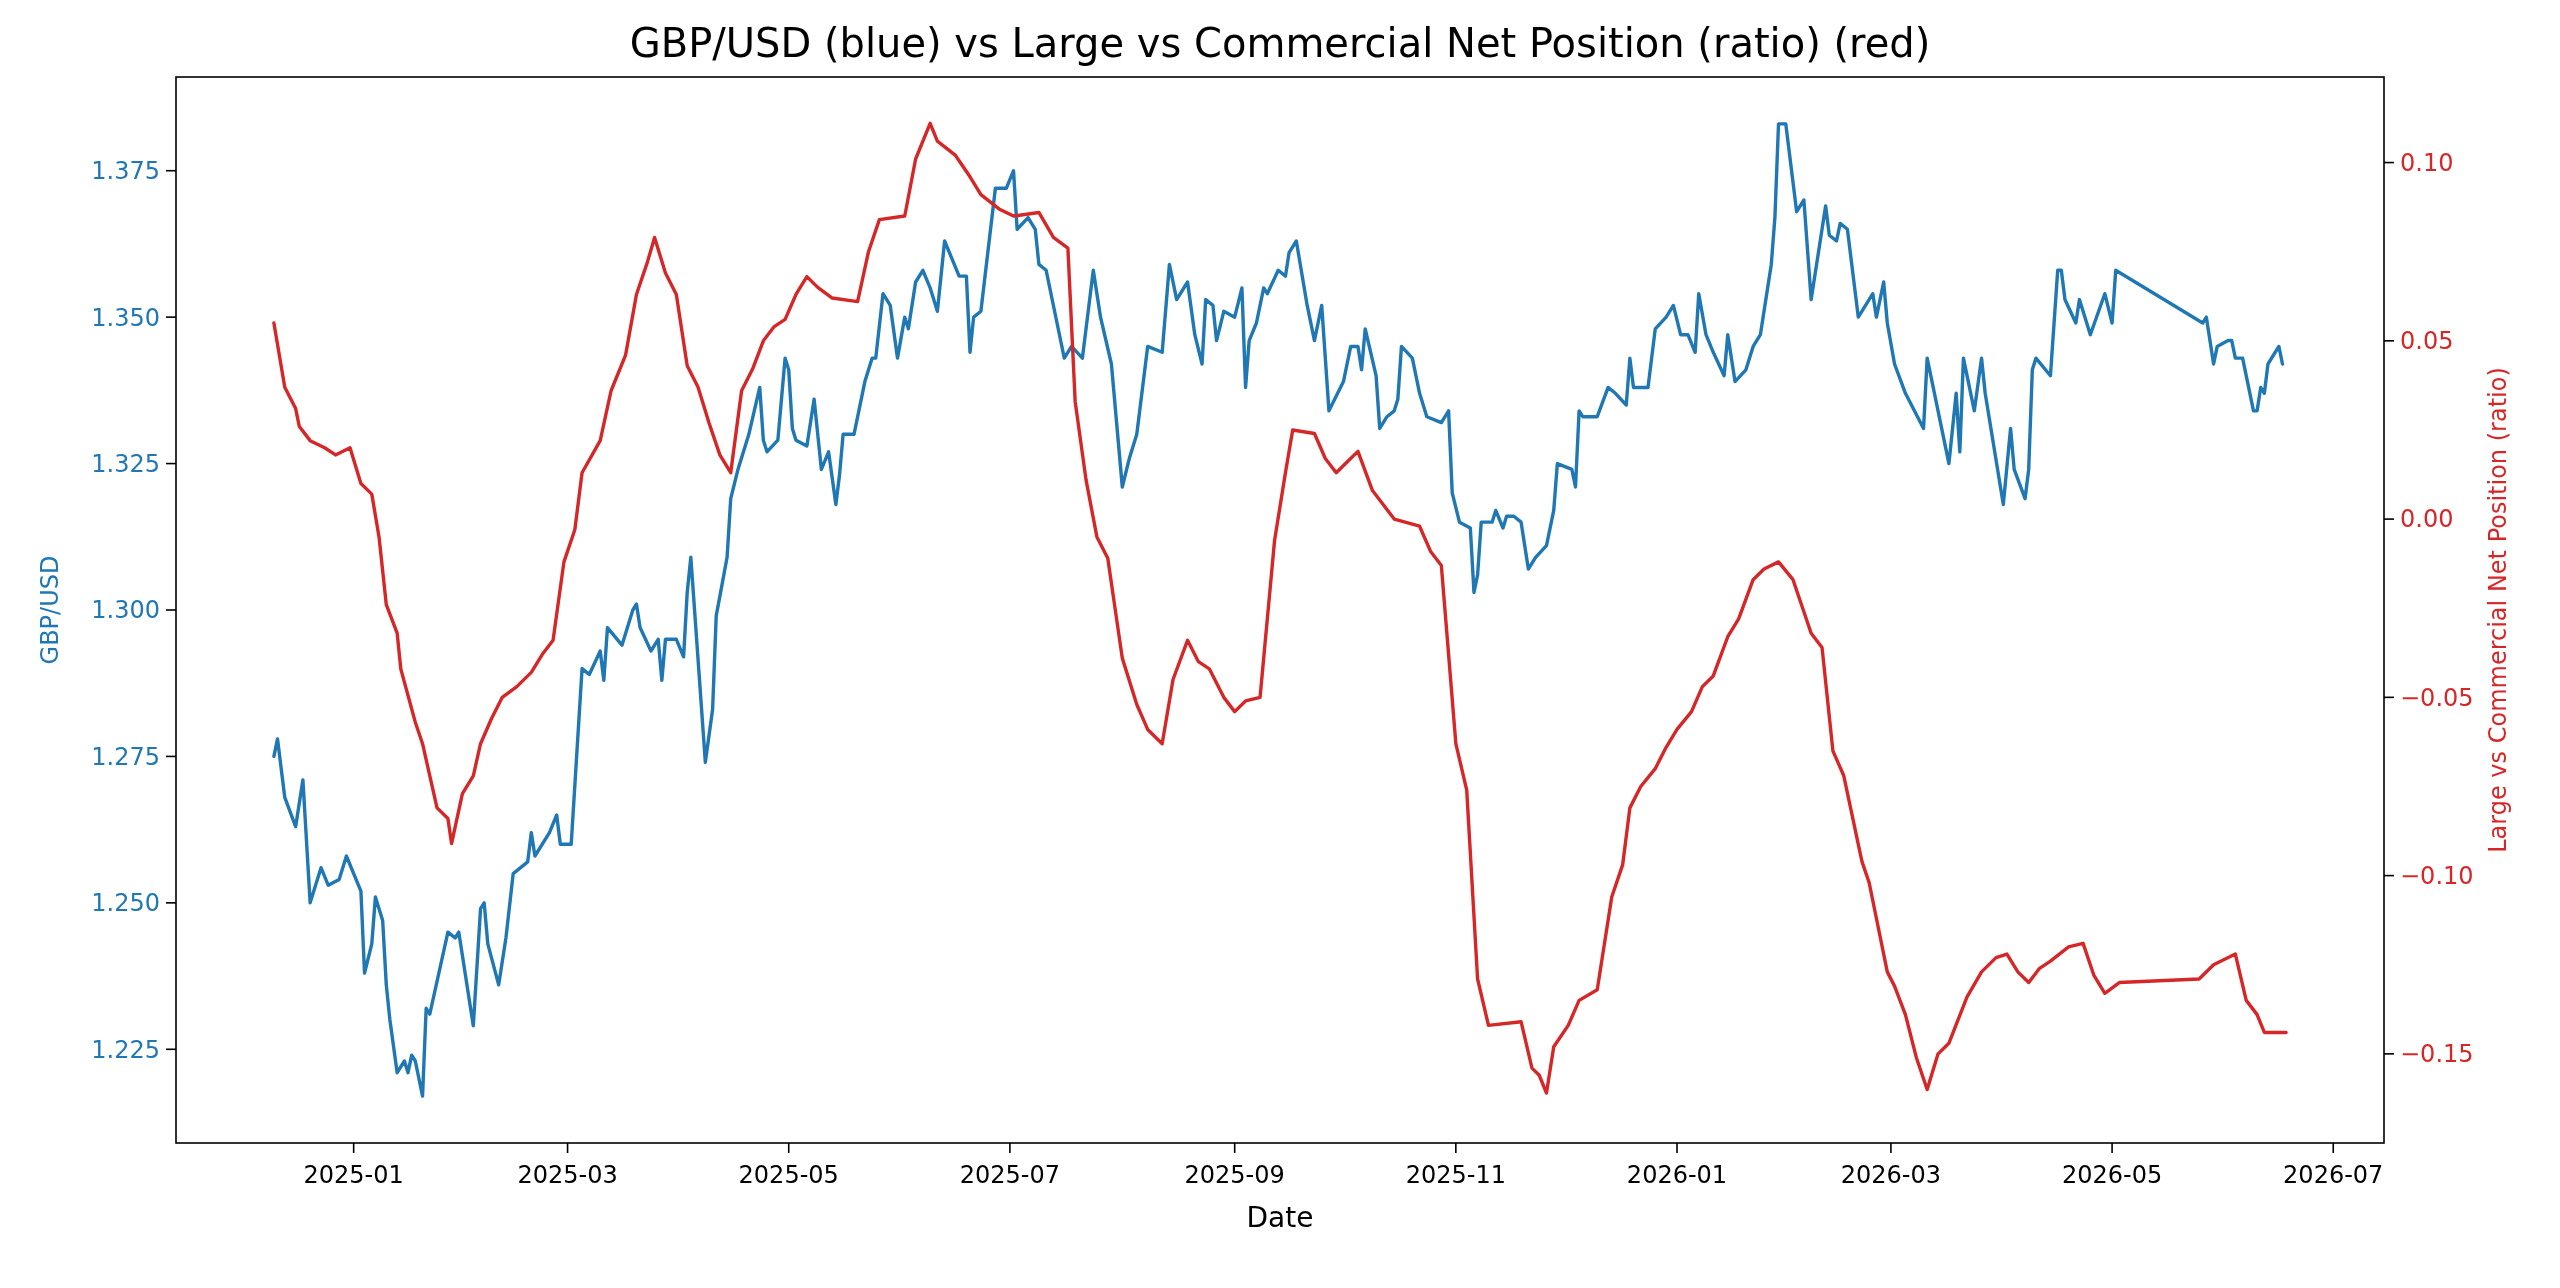 The width and height of the screenshot is (2560, 1288). What do you see at coordinates (353, 1175) in the screenshot?
I see `x-tick-label: 2025-01` at bounding box center [353, 1175].